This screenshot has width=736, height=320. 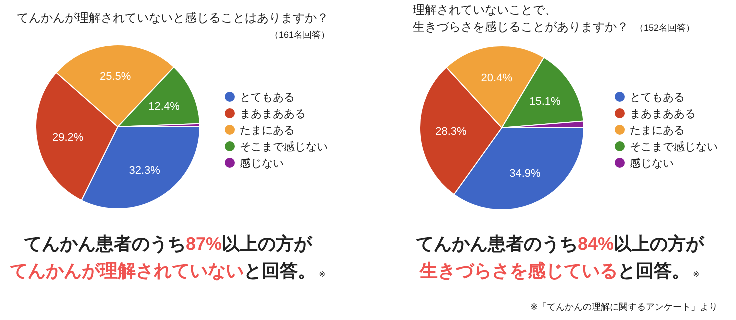 I want to click on data-label: 15.1%, so click(x=545, y=102).